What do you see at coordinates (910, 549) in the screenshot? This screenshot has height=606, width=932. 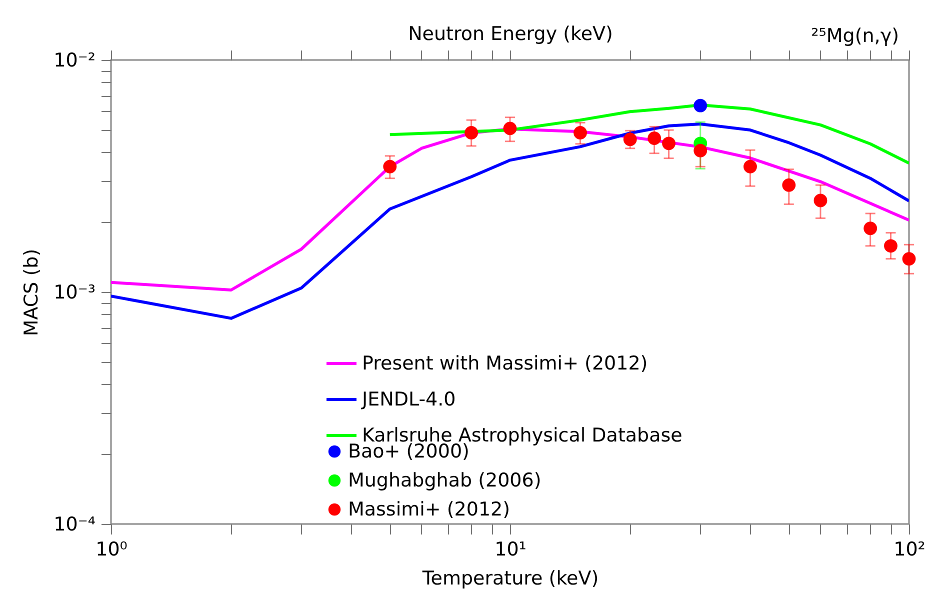 I see `x-tick-label: 10²` at bounding box center [910, 549].